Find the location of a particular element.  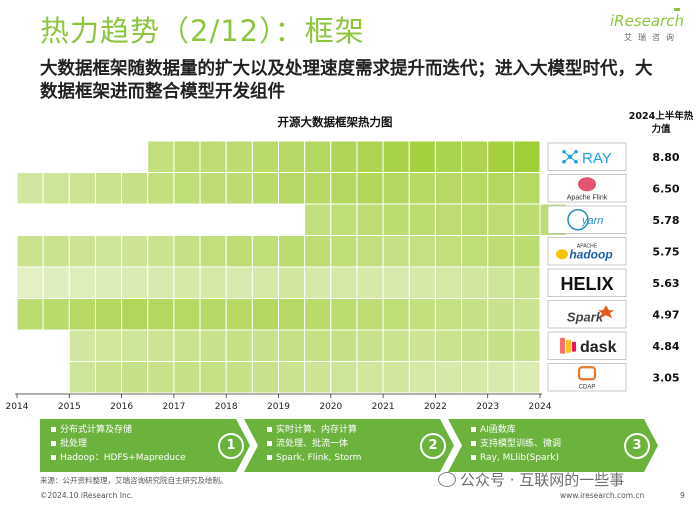

value-column-header: 2024上半年热力值 is located at coordinates (661, 123).